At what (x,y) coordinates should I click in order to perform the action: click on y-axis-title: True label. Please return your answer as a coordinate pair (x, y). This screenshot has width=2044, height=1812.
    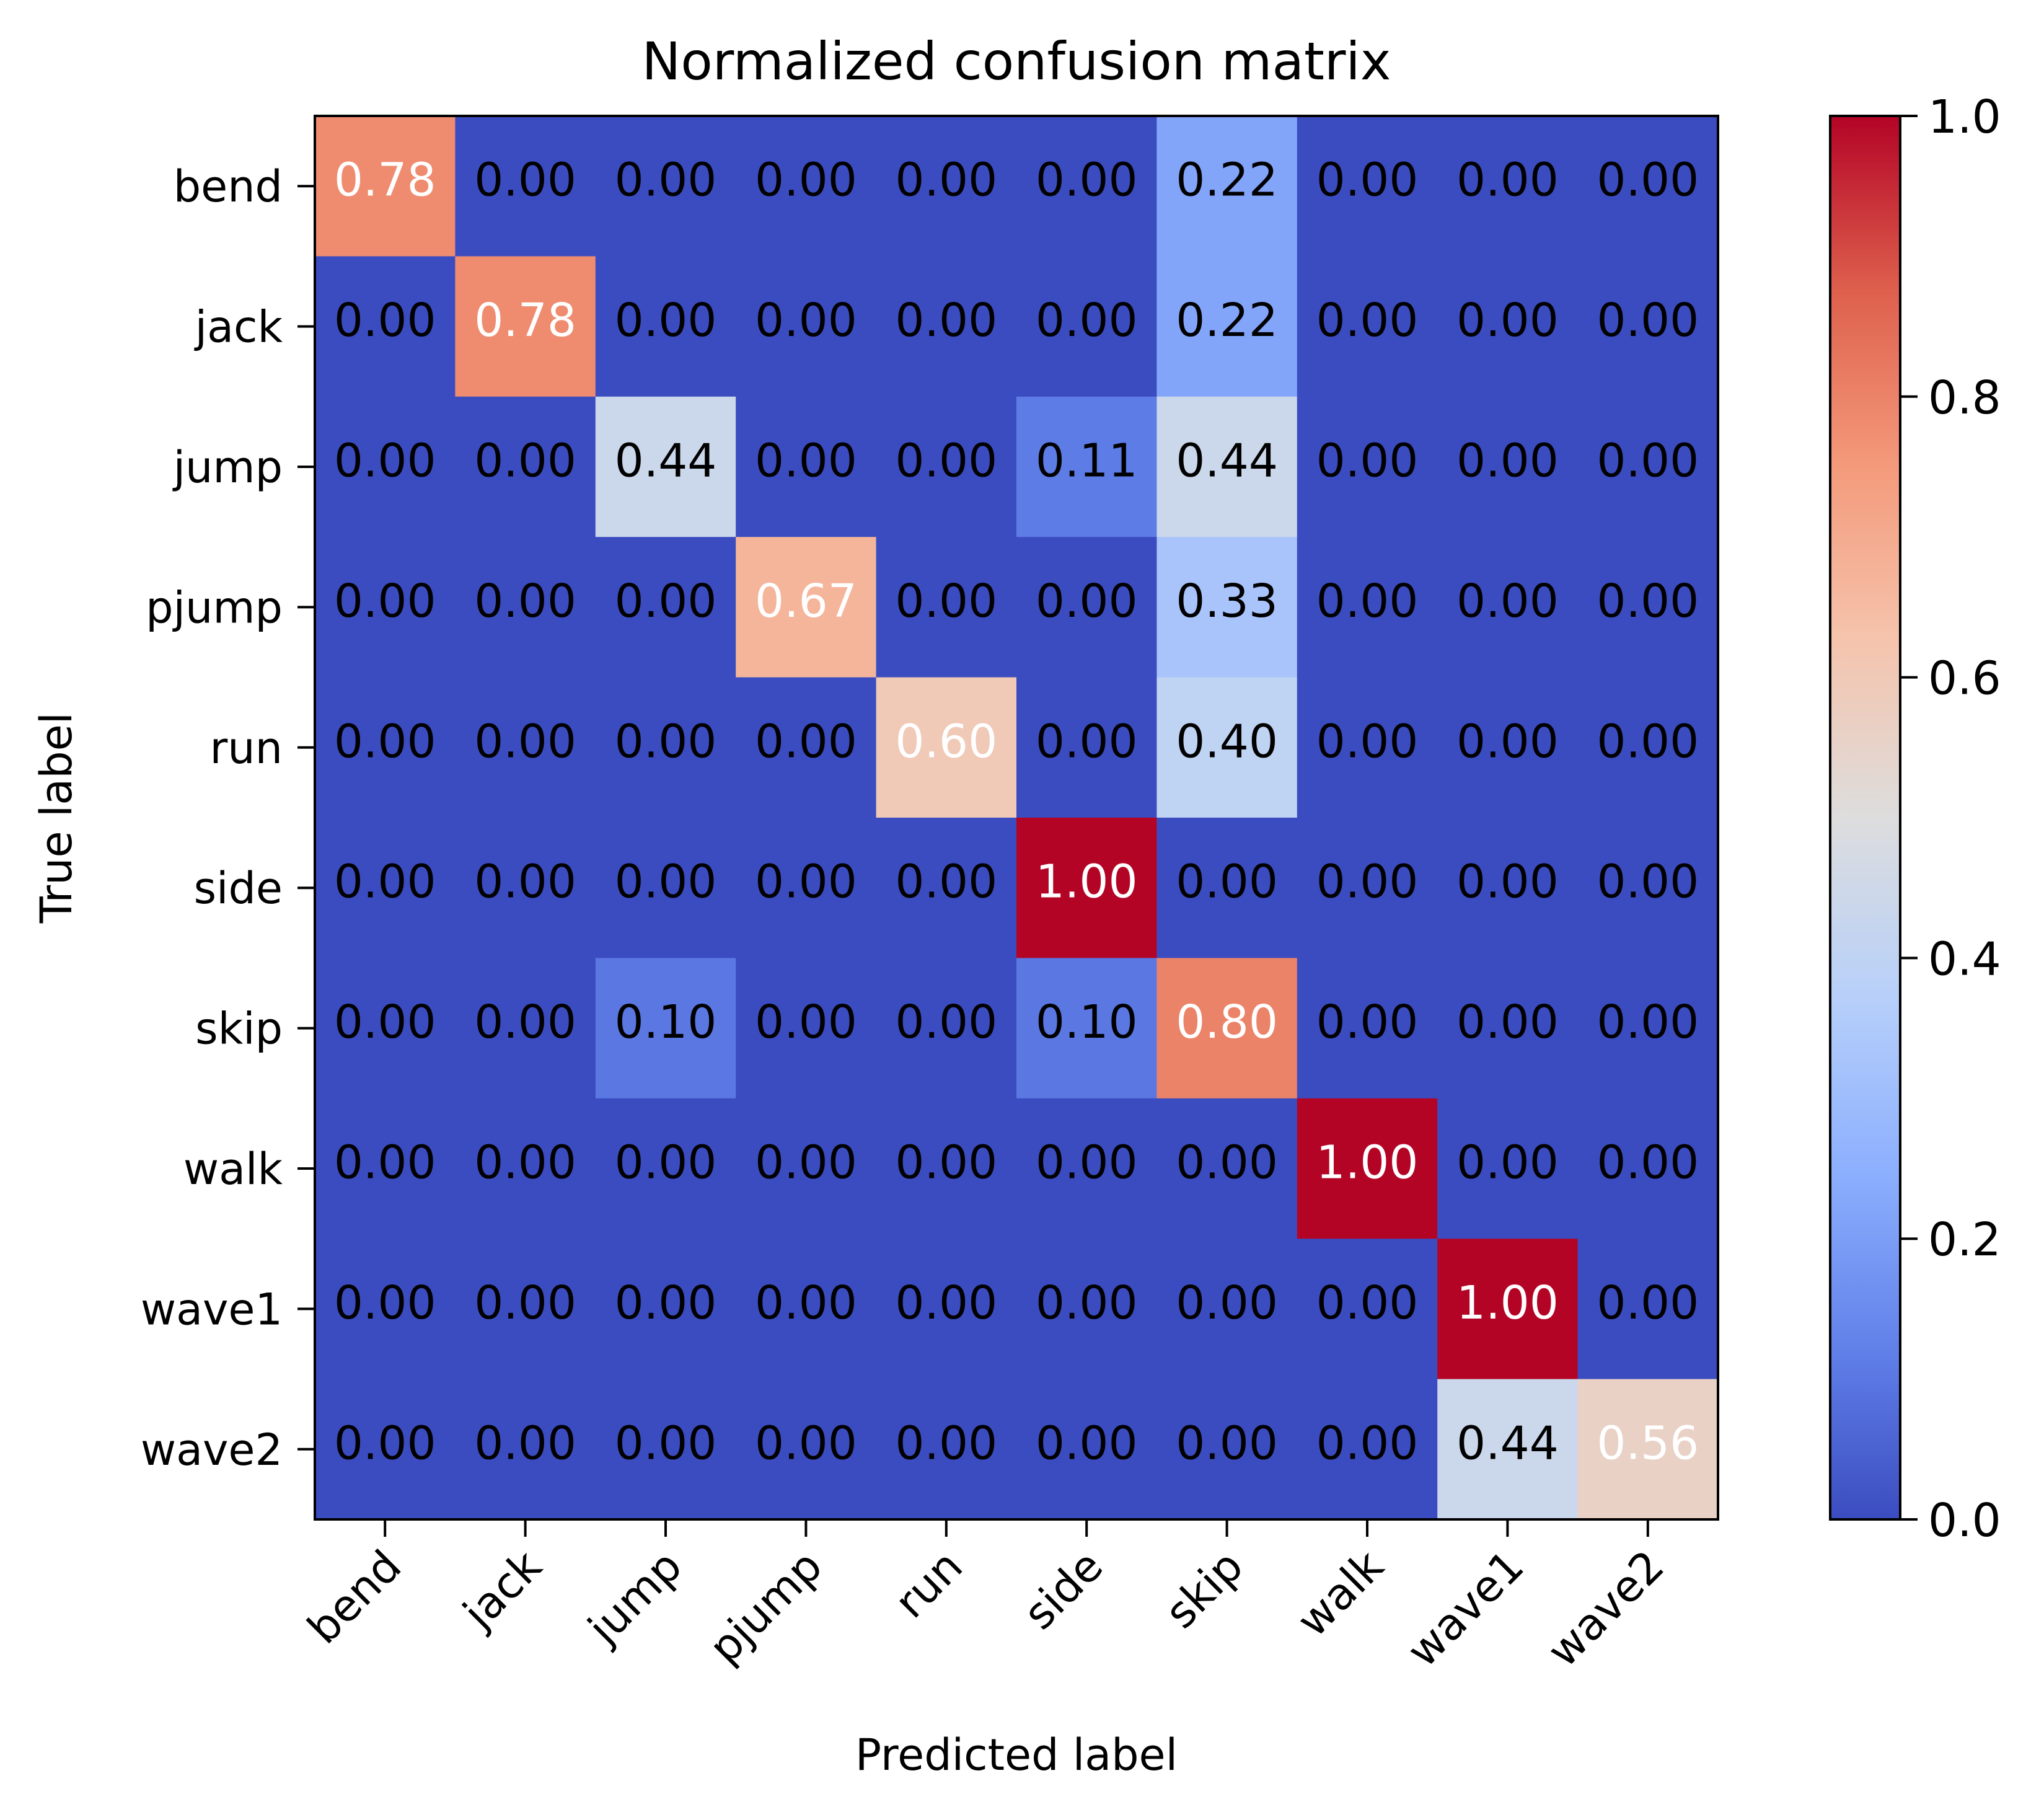
    Looking at the image, I should click on (56, 818).